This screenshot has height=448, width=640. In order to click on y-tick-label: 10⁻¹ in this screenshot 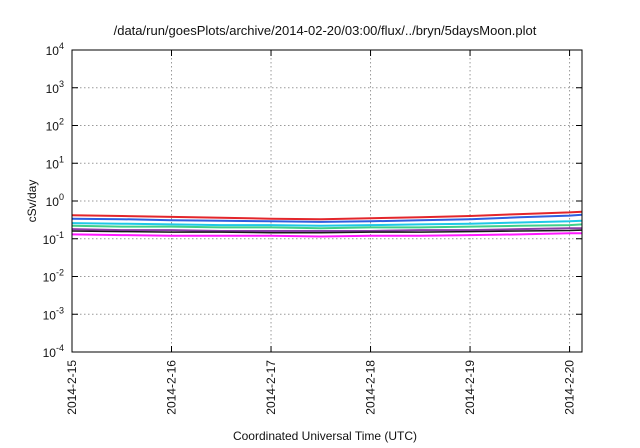, I will do `click(53, 238)`.